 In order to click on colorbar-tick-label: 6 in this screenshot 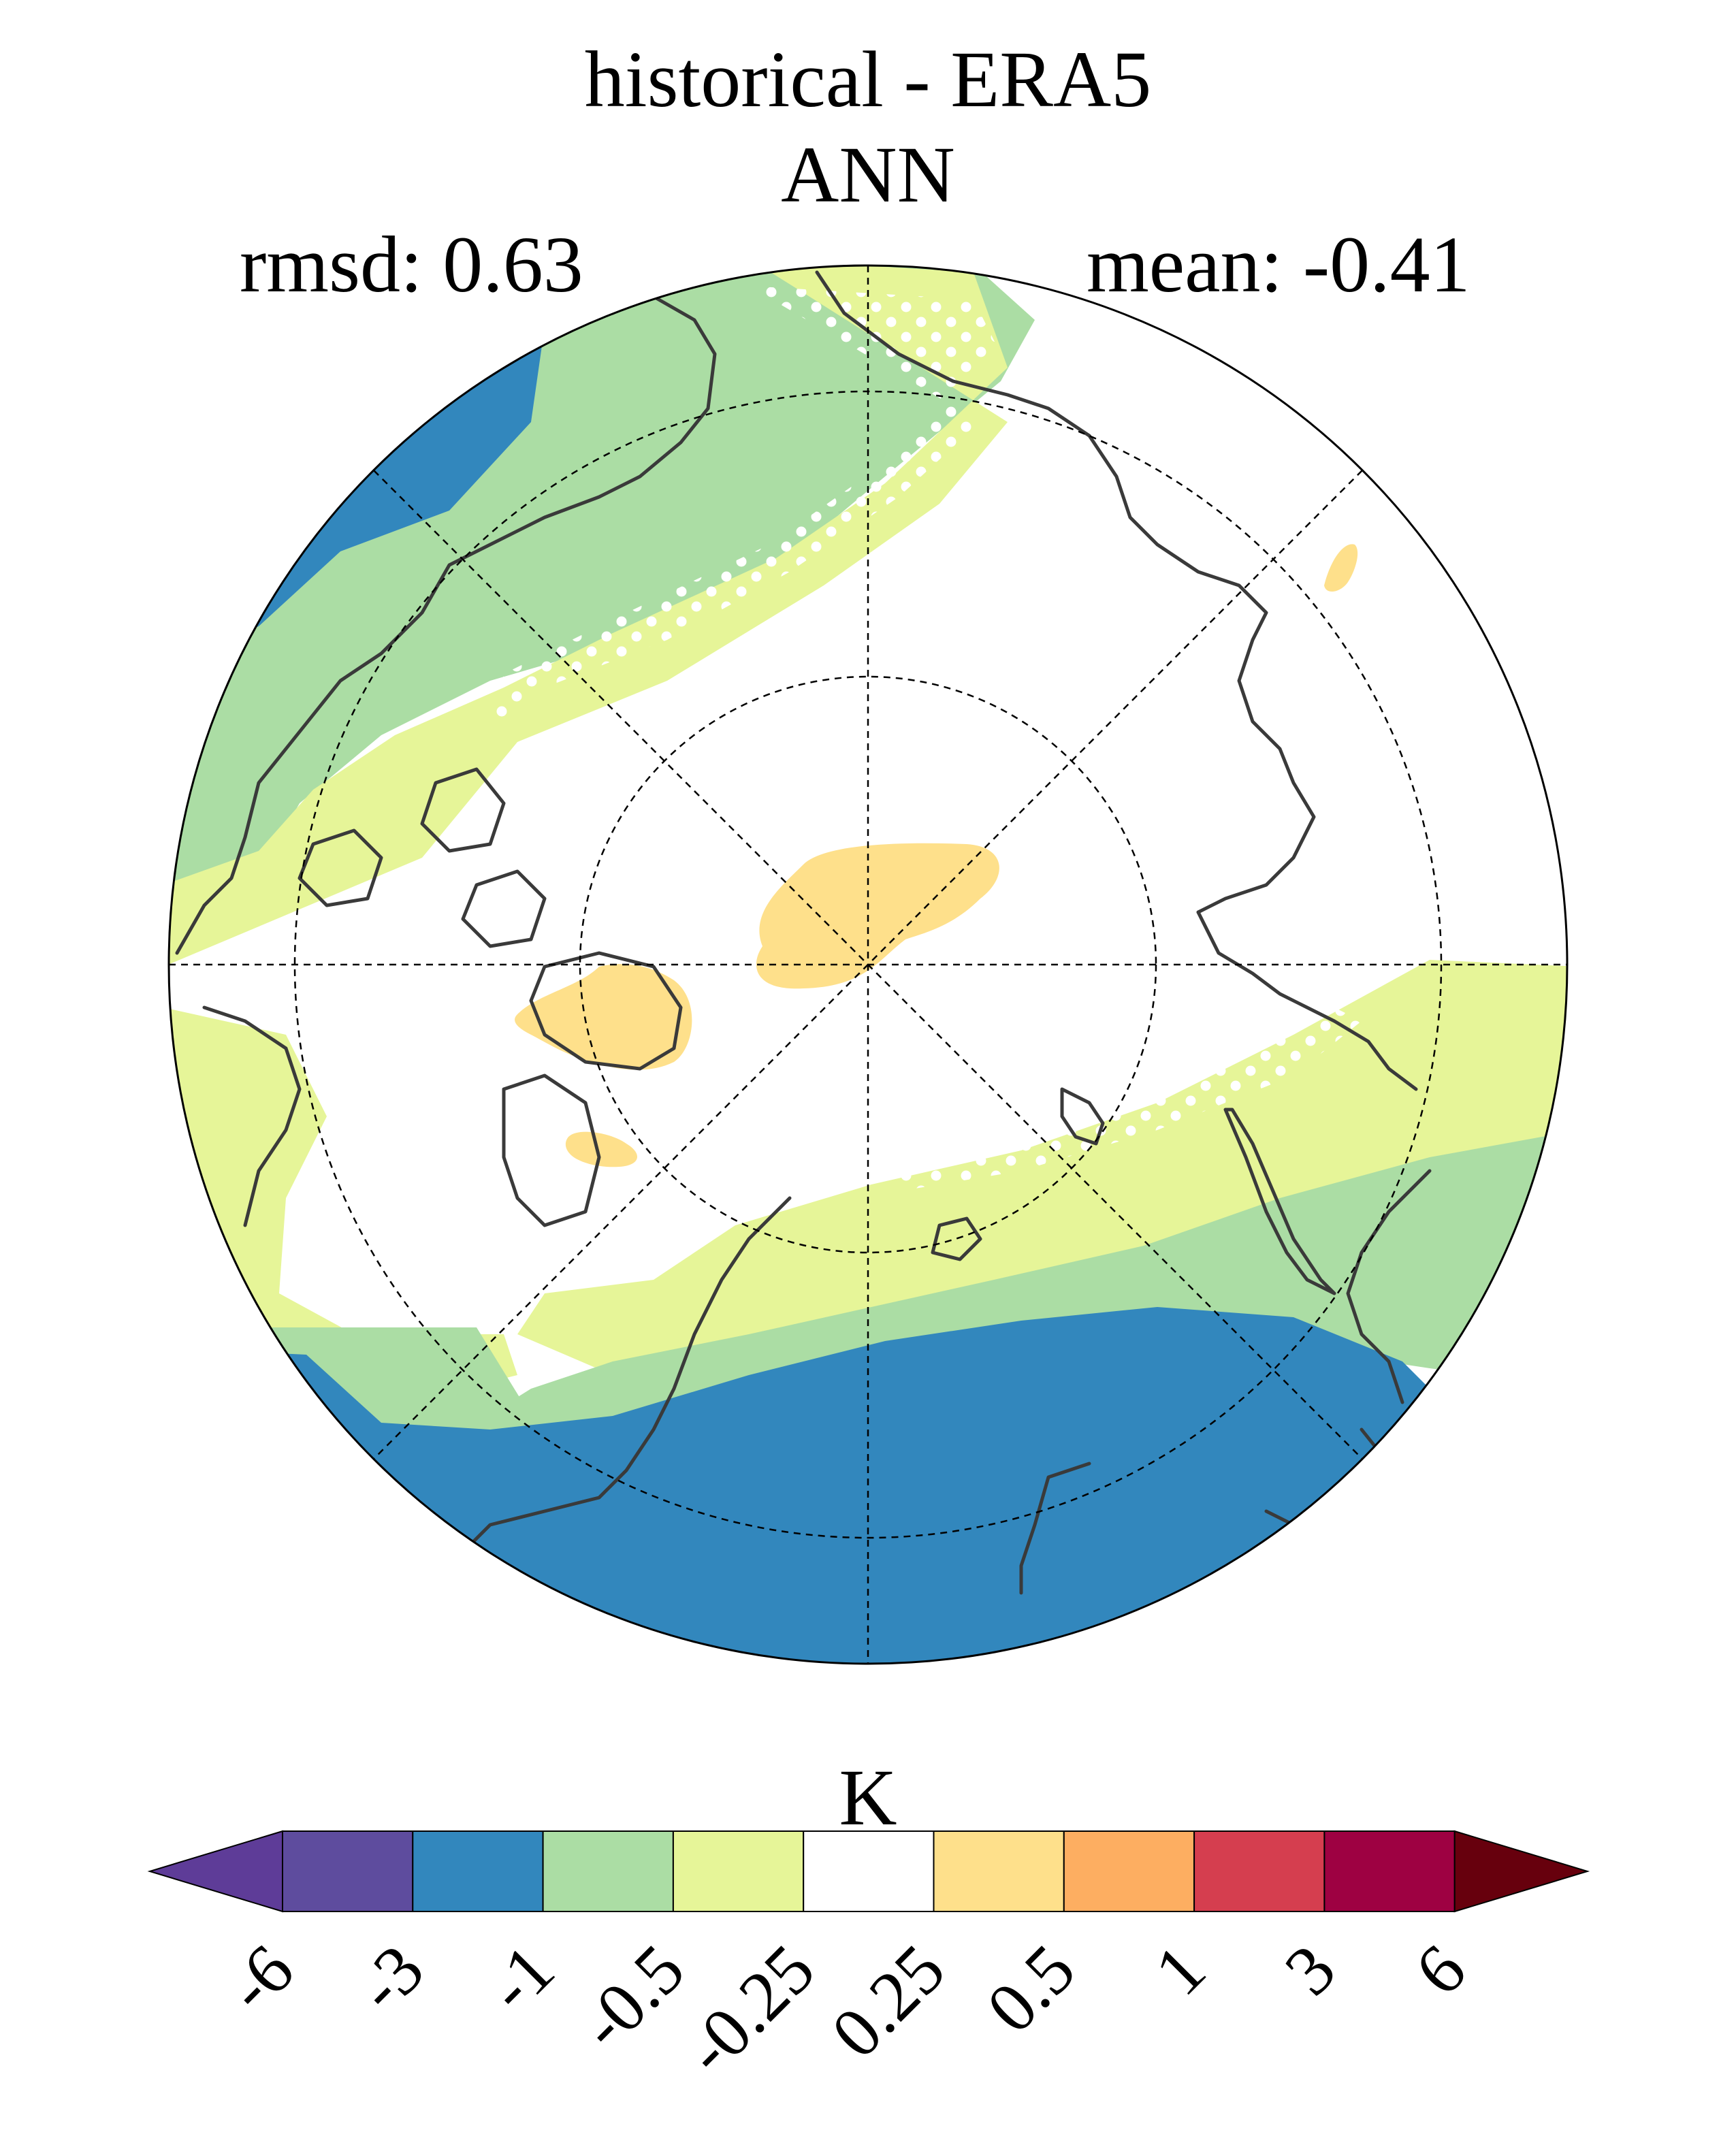, I will do `click(1440, 1970)`.